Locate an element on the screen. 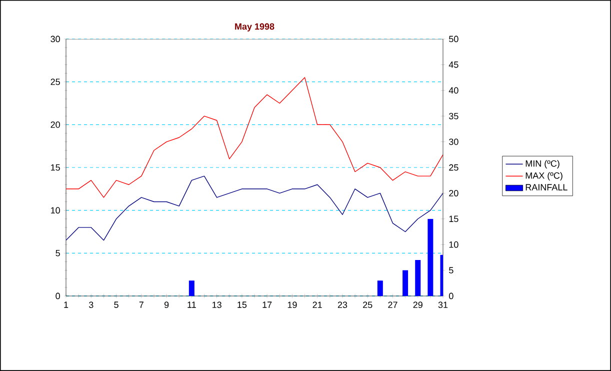 The height and width of the screenshot is (371, 611). x-tick-label: 13 is located at coordinates (217, 305).